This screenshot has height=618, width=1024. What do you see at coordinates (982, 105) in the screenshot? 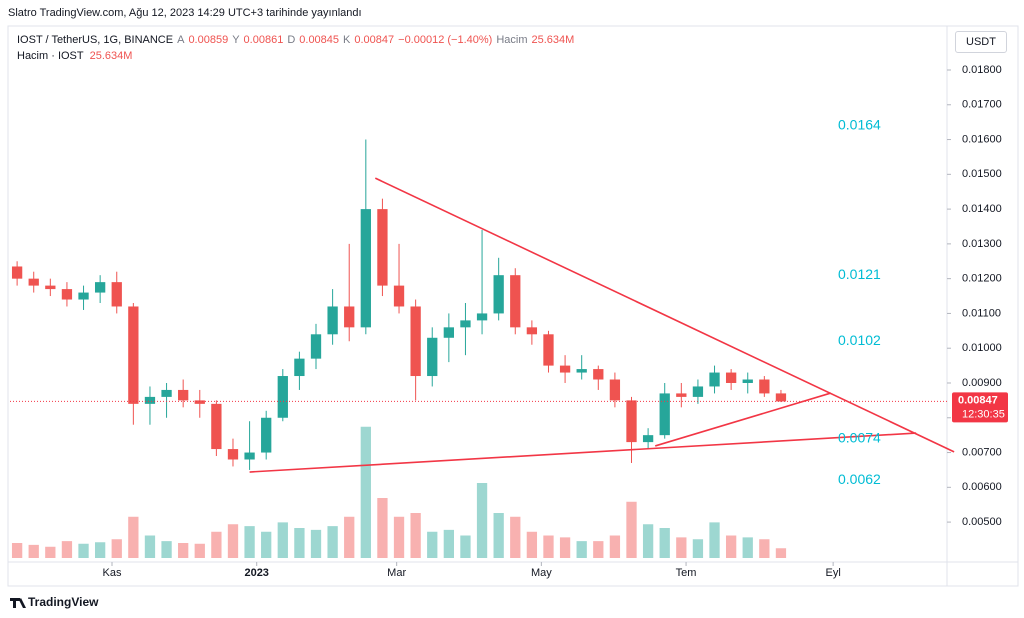
I see `y-tick-label: 0.01700` at bounding box center [982, 105].